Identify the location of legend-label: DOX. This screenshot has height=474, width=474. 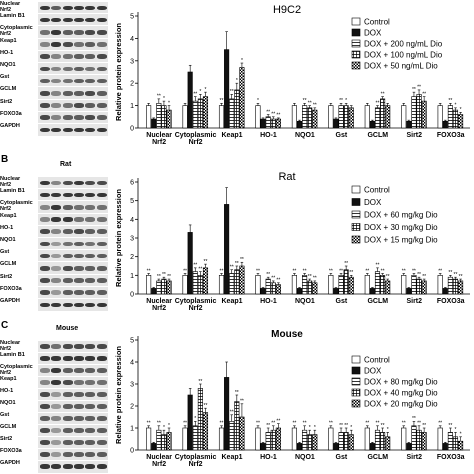
(373, 371).